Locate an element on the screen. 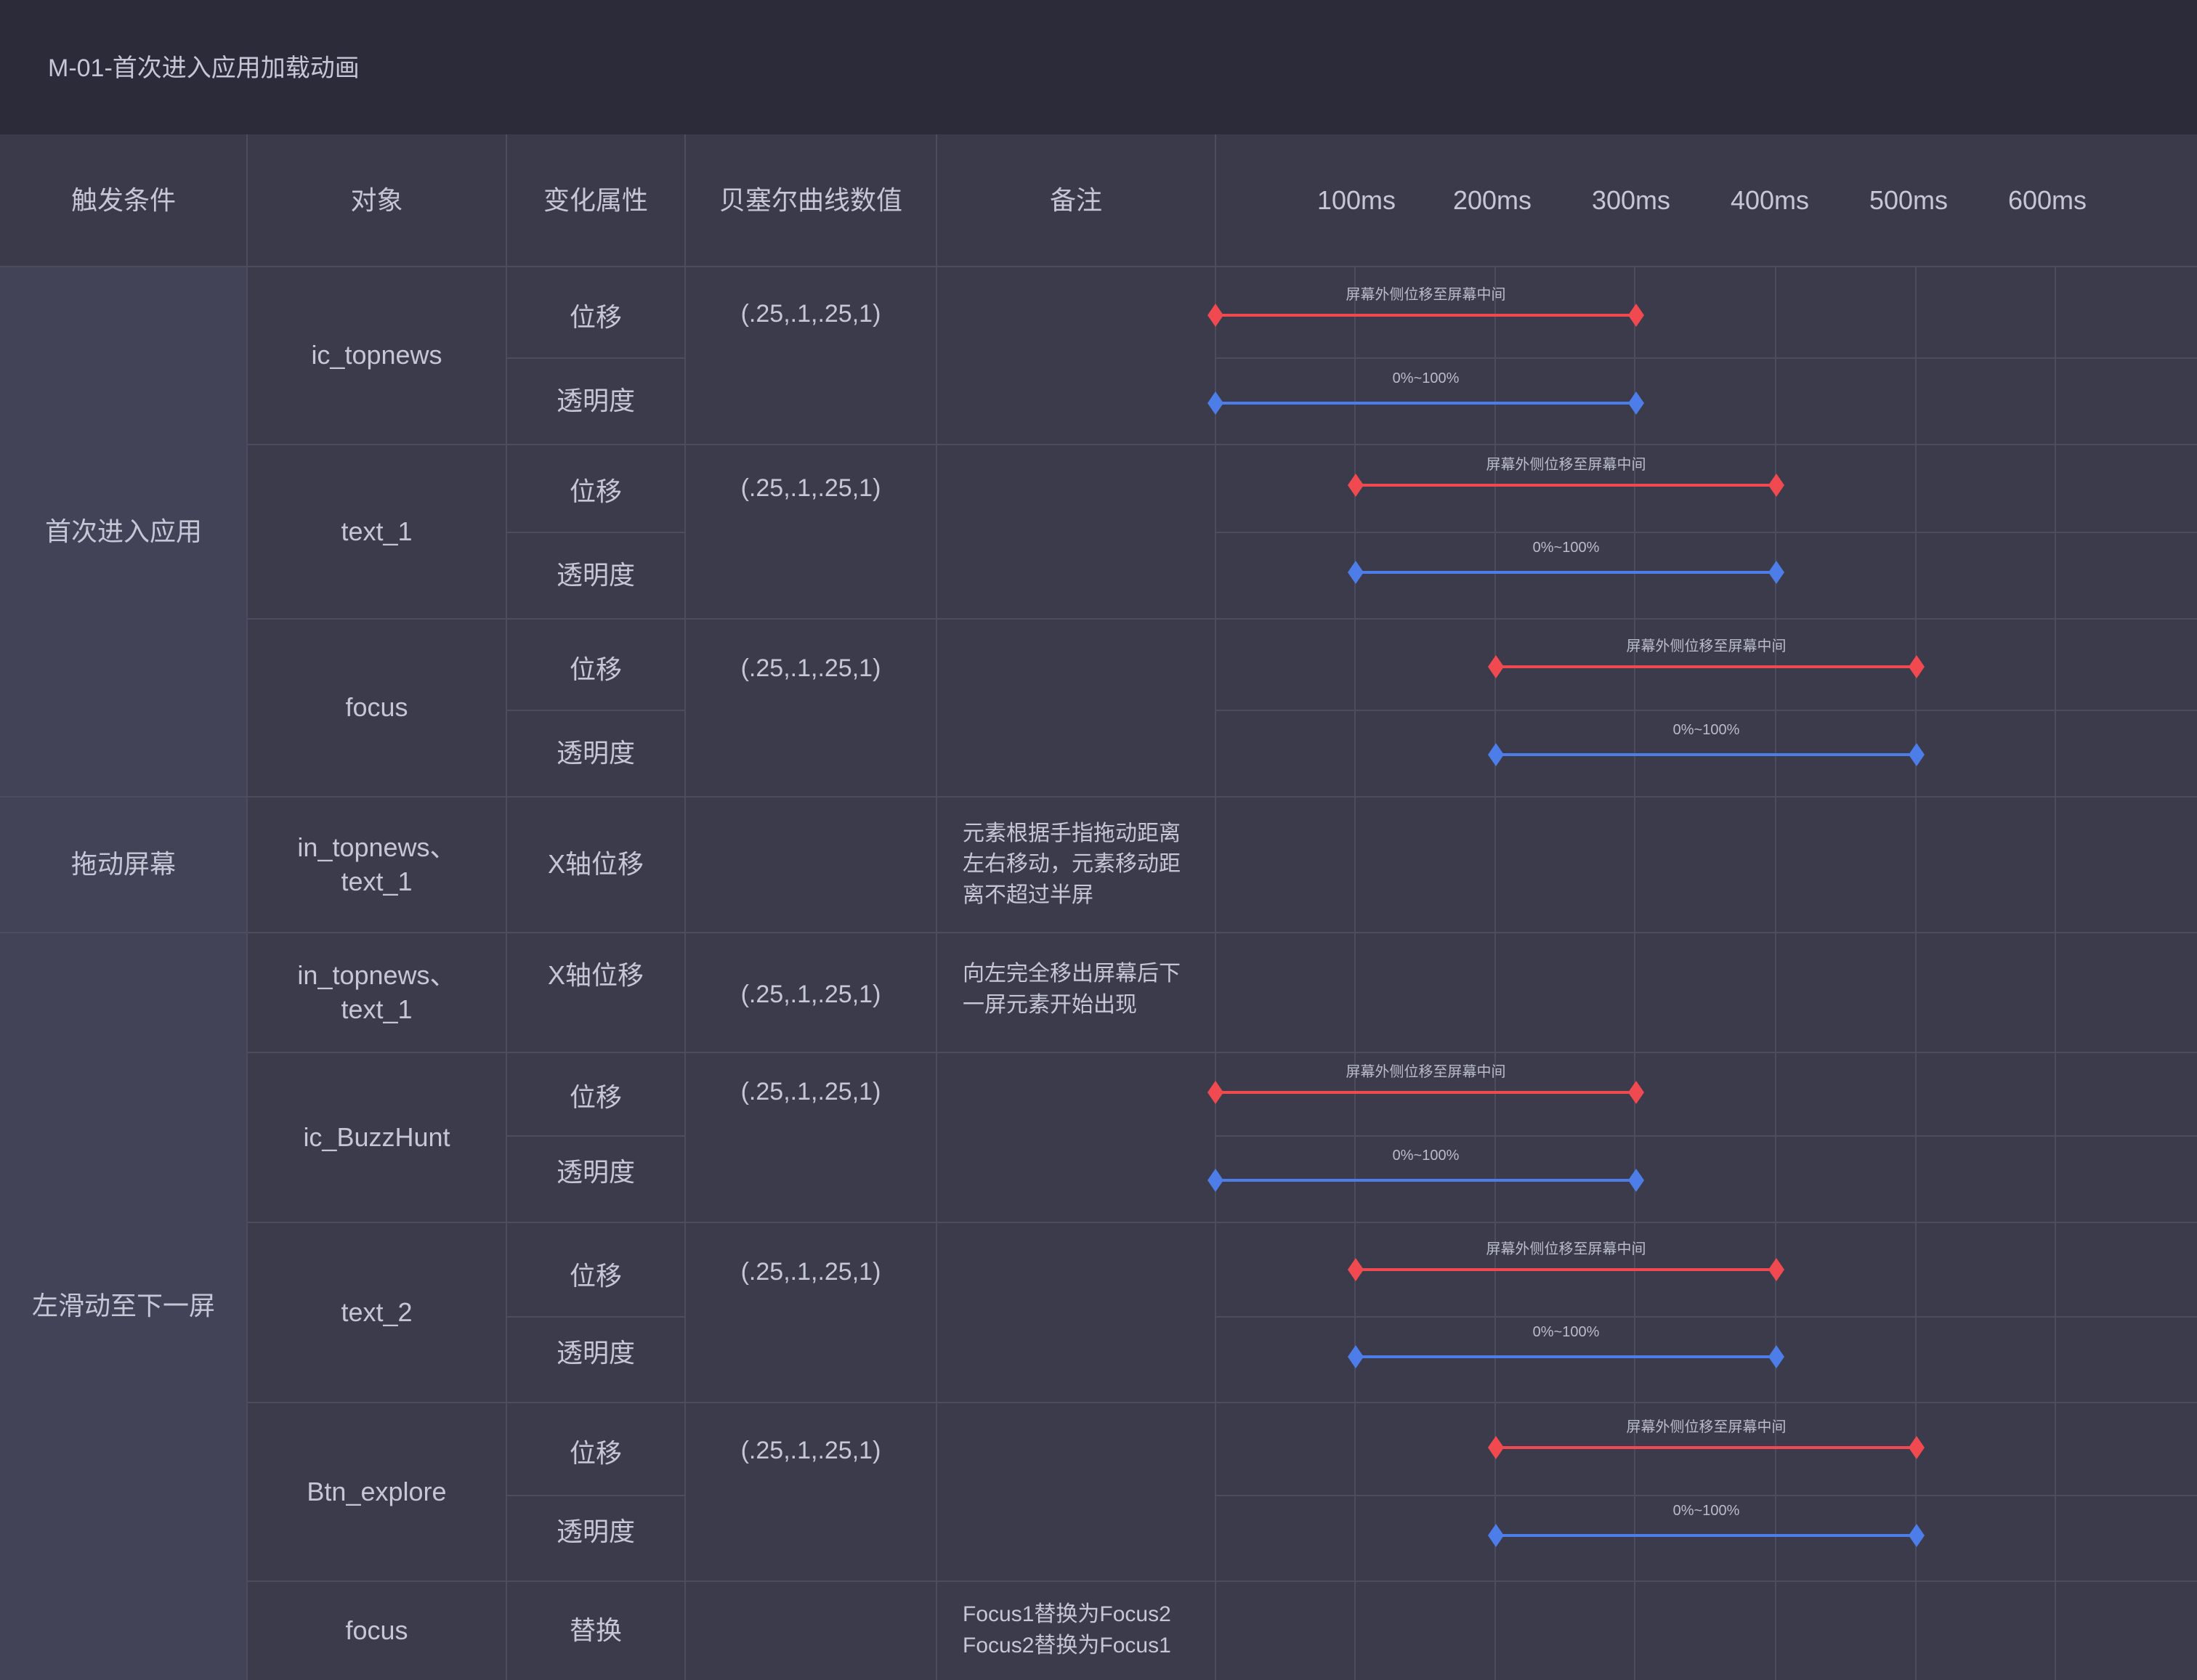  header-property: 变化属性 is located at coordinates (595, 199).